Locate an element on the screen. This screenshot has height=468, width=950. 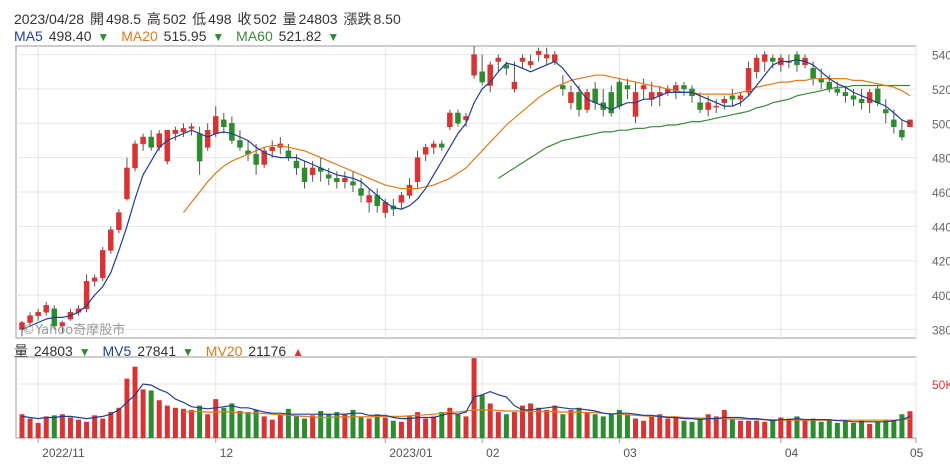
x-tick-label: 2023/01 is located at coordinates (411, 453).